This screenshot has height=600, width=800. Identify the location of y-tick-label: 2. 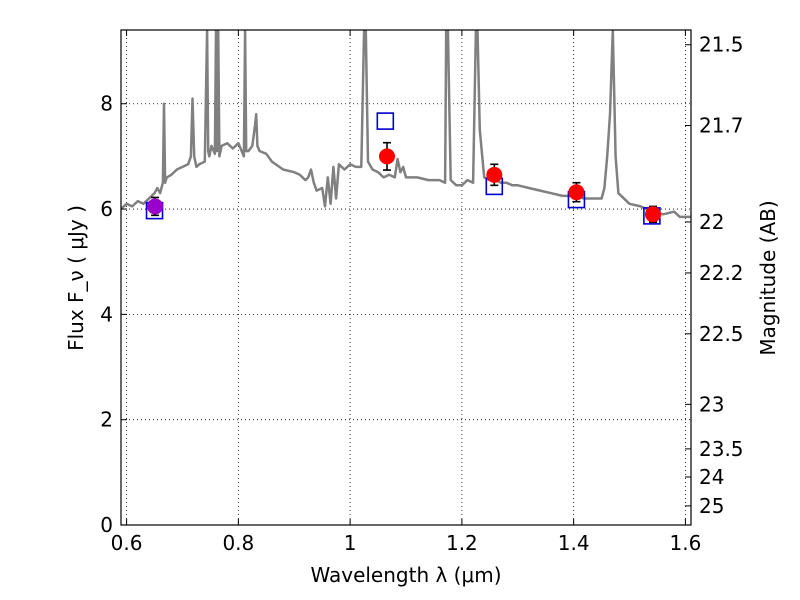
(106, 420).